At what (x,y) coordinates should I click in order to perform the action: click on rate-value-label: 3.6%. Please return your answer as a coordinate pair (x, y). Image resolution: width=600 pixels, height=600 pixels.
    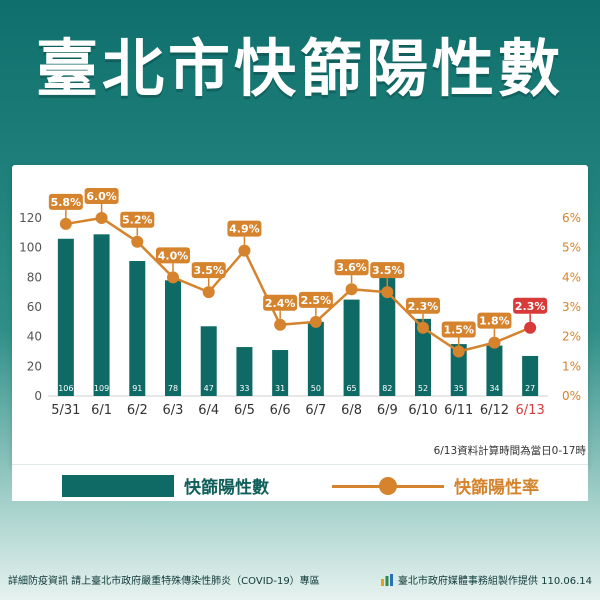
    Looking at the image, I should click on (351, 267).